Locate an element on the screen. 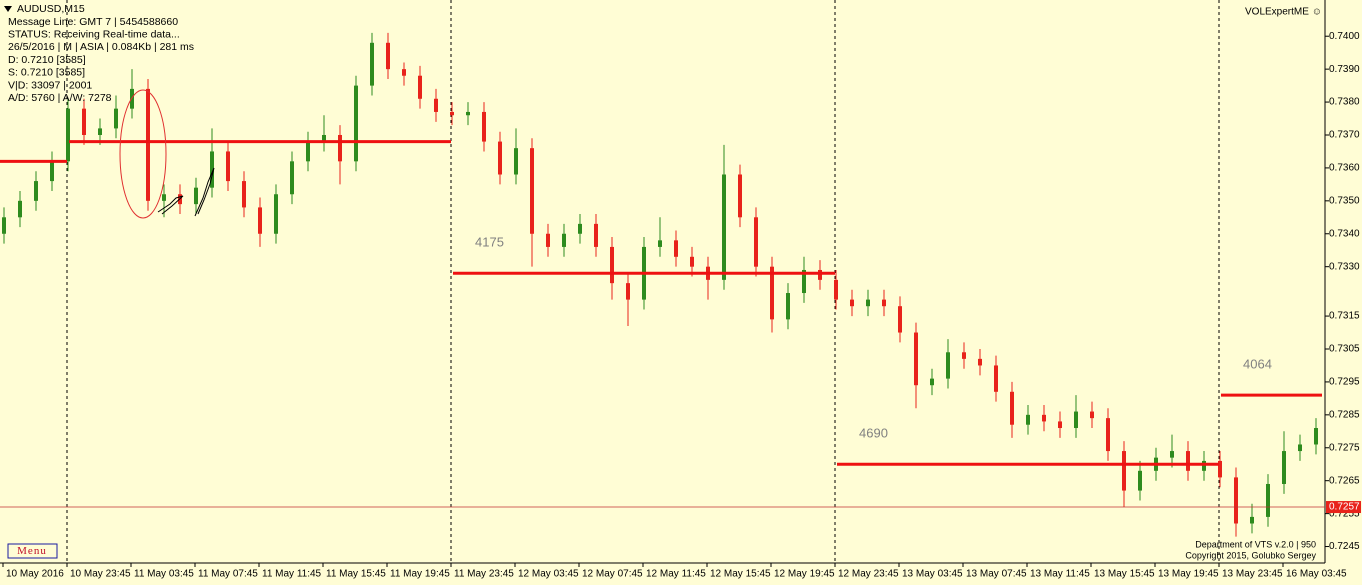  x-tick-label: 11 May 07:45 is located at coordinates (228, 574).